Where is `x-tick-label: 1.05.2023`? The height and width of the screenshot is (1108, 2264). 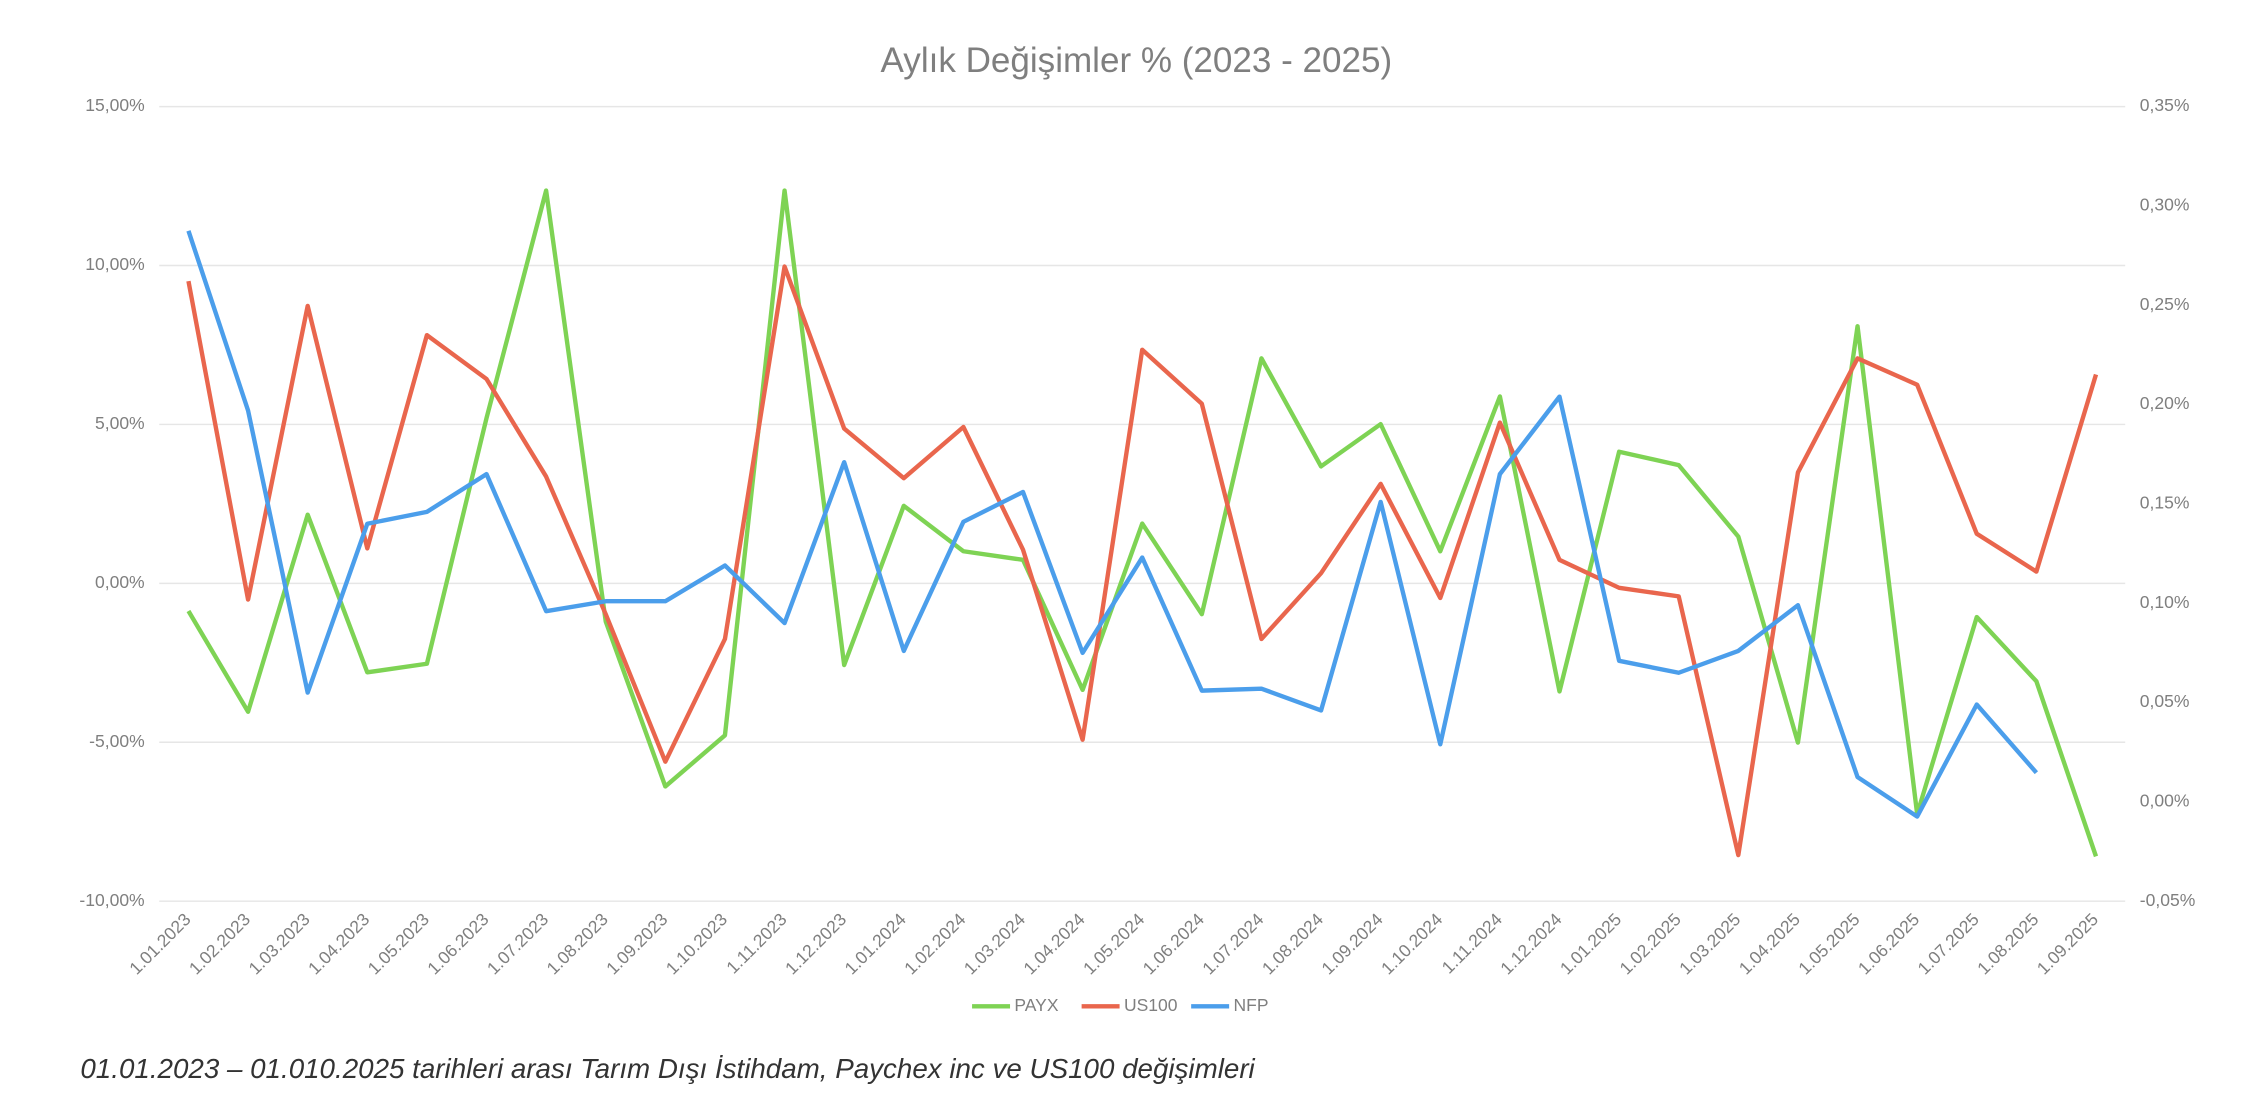 x-tick-label: 1.05.2023 is located at coordinates (398, 943).